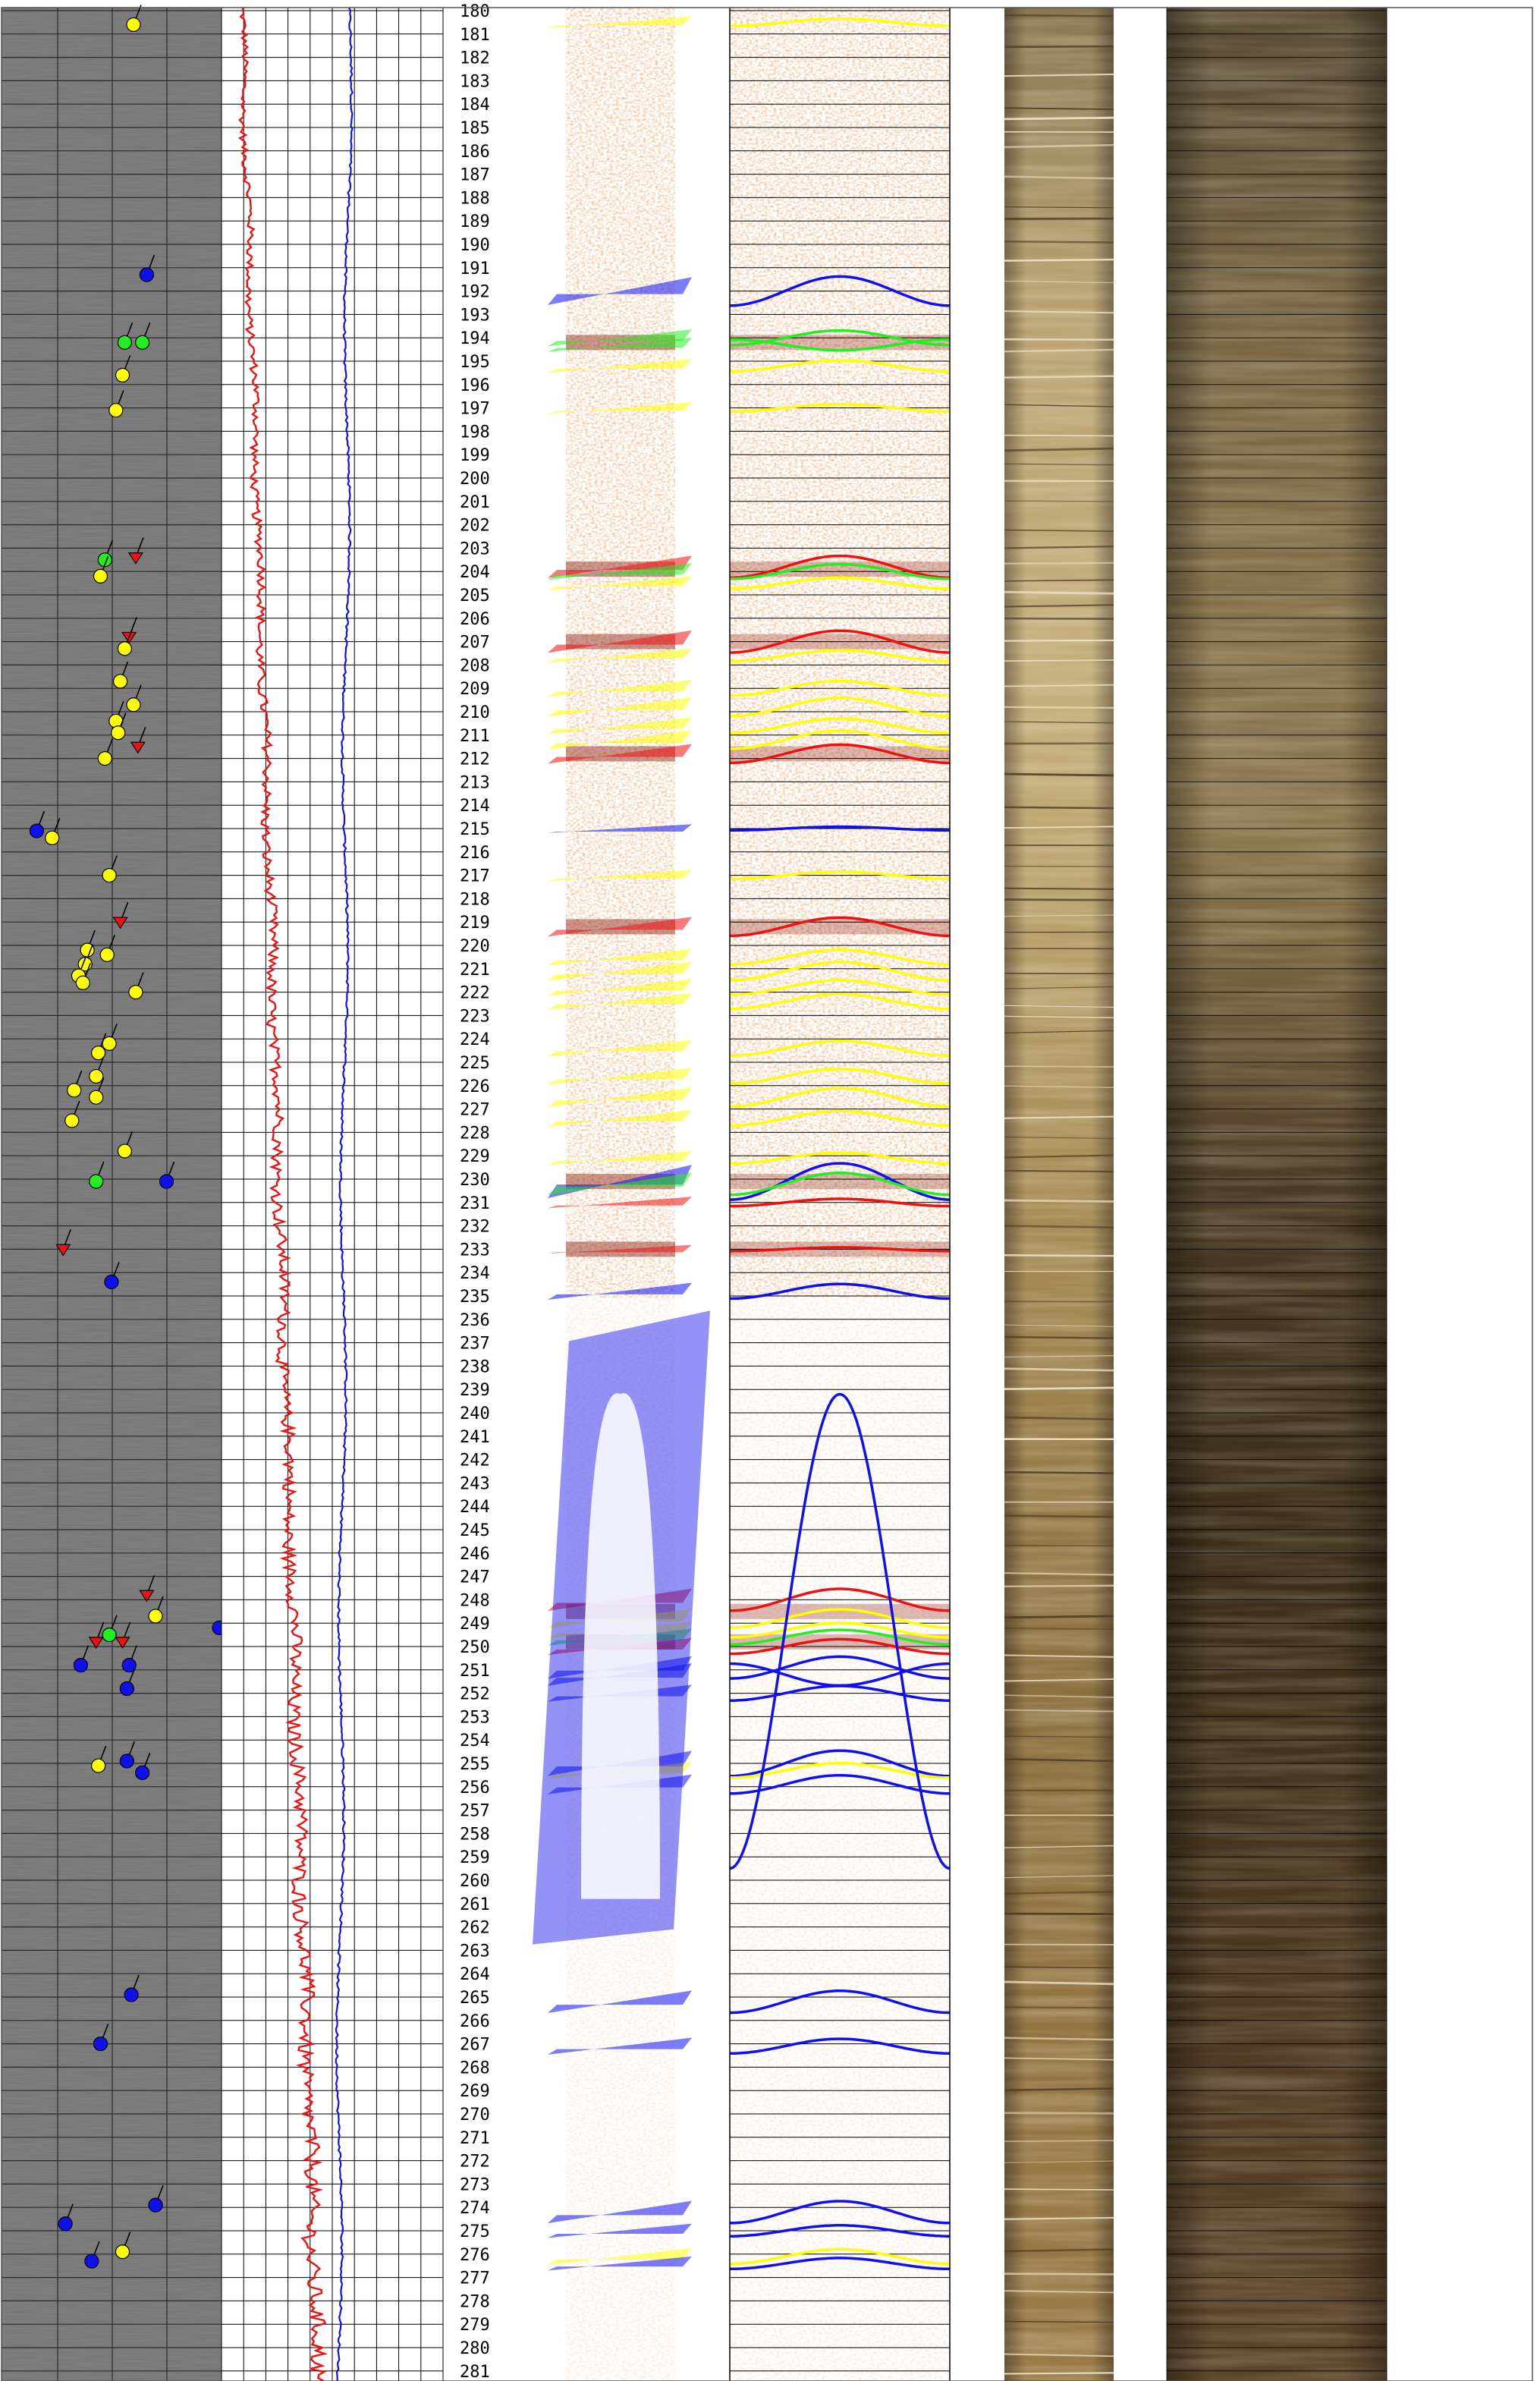 This screenshot has height=2381, width=1540. Describe the element at coordinates (475, 807) in the screenshot. I see `depth-label: 214` at that location.